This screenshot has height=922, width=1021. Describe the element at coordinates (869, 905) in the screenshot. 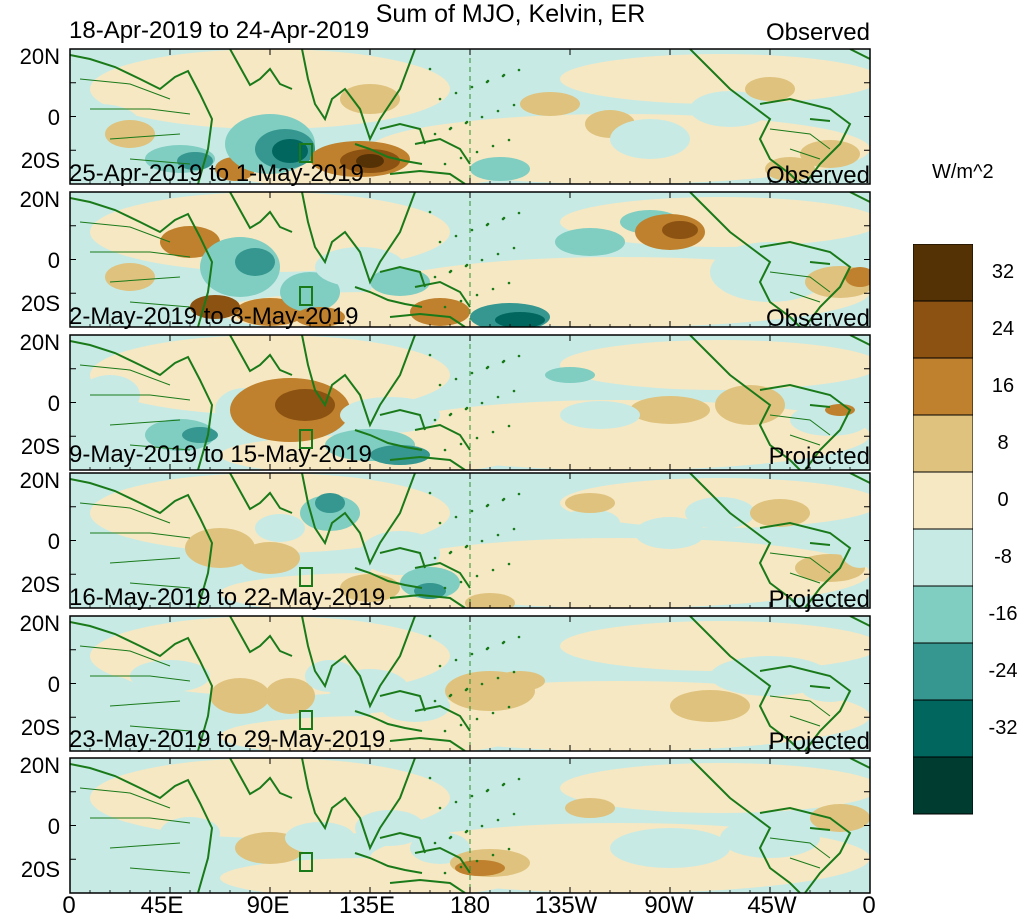

I see `lon-label-0-end: 0` at that location.